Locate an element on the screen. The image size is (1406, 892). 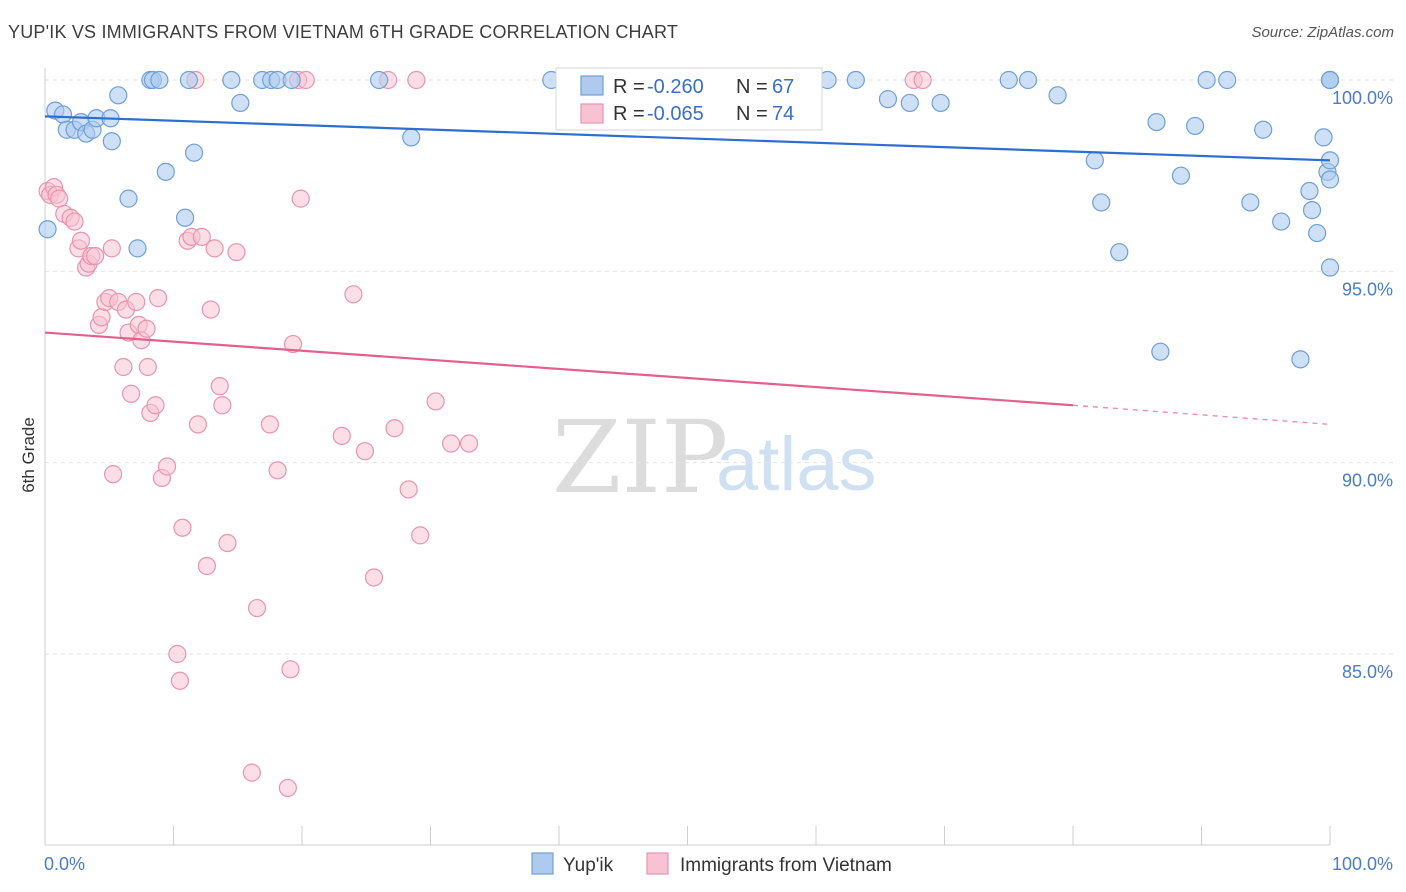
yupik-r-label: R = is located at coordinates (629, 87).